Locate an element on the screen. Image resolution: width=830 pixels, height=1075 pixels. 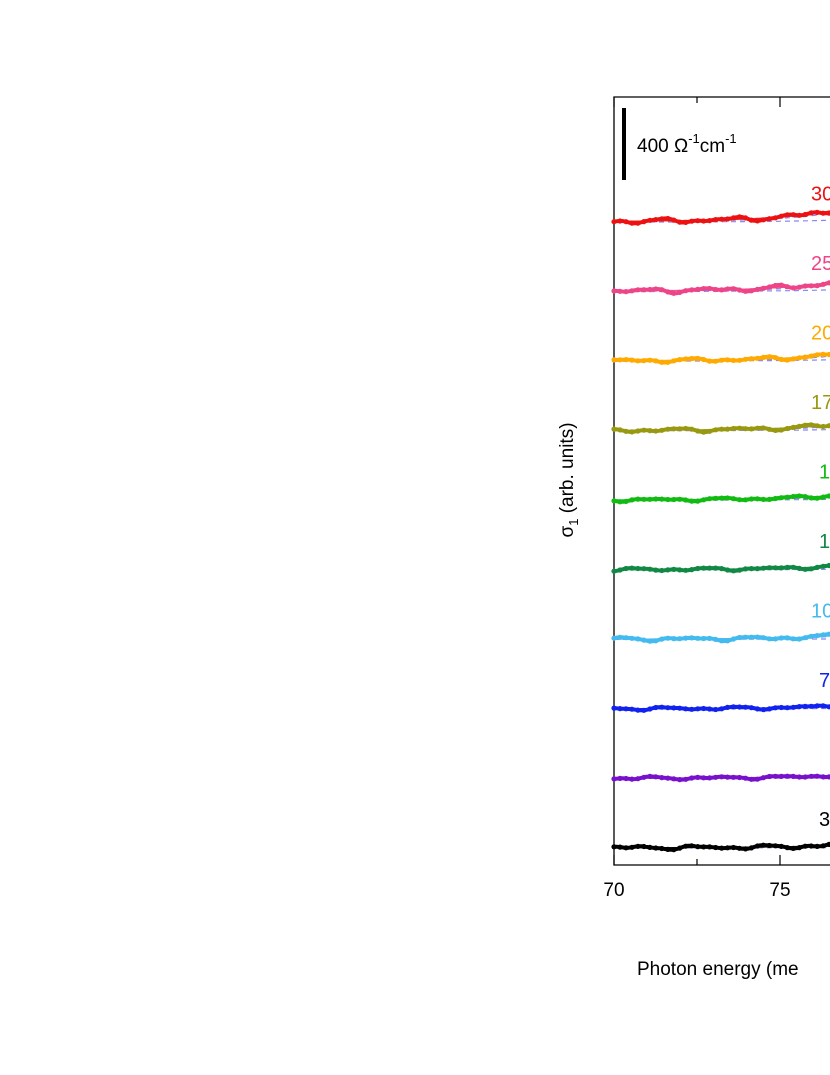
total-fit is located at coordinates (722, 497).